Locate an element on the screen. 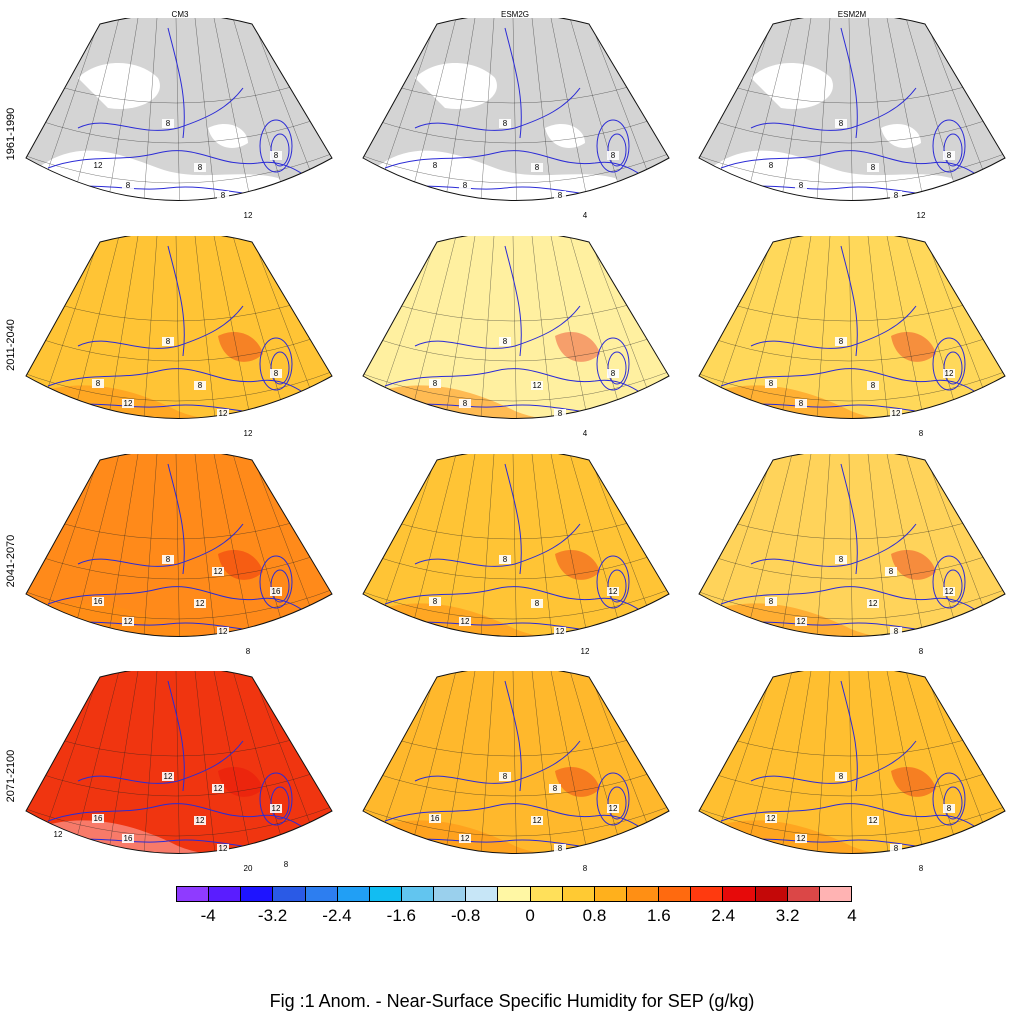  contour-label: 20 is located at coordinates (248, 868).